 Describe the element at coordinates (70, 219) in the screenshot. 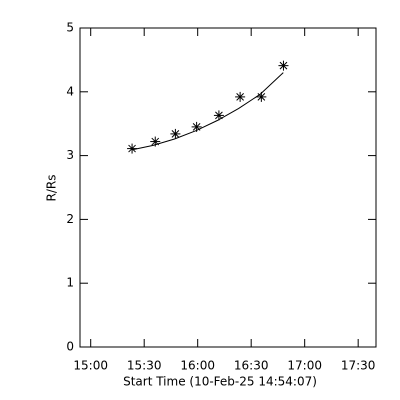

I see `y-tick-label: 2` at that location.